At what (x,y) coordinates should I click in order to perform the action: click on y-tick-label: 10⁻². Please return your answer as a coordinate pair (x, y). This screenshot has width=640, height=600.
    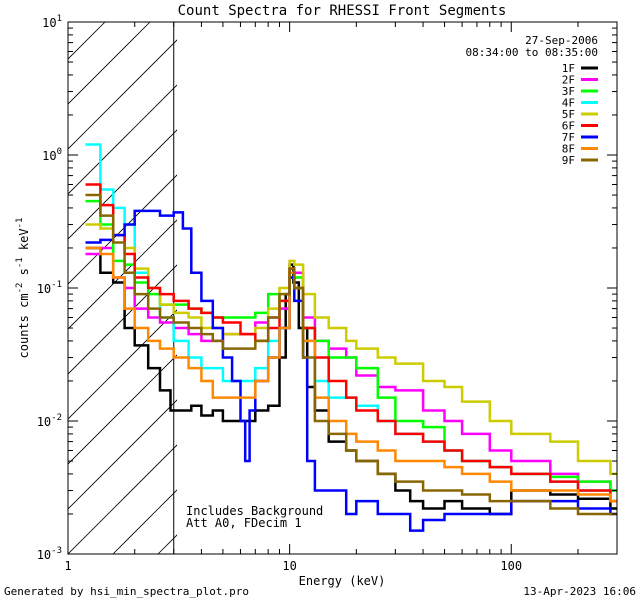
    Looking at the image, I should click on (49, 421).